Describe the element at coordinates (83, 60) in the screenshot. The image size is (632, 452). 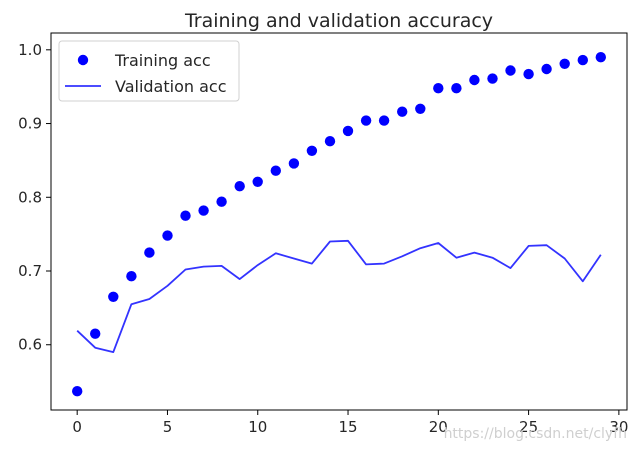
I see `legend-marker-swatch` at that location.